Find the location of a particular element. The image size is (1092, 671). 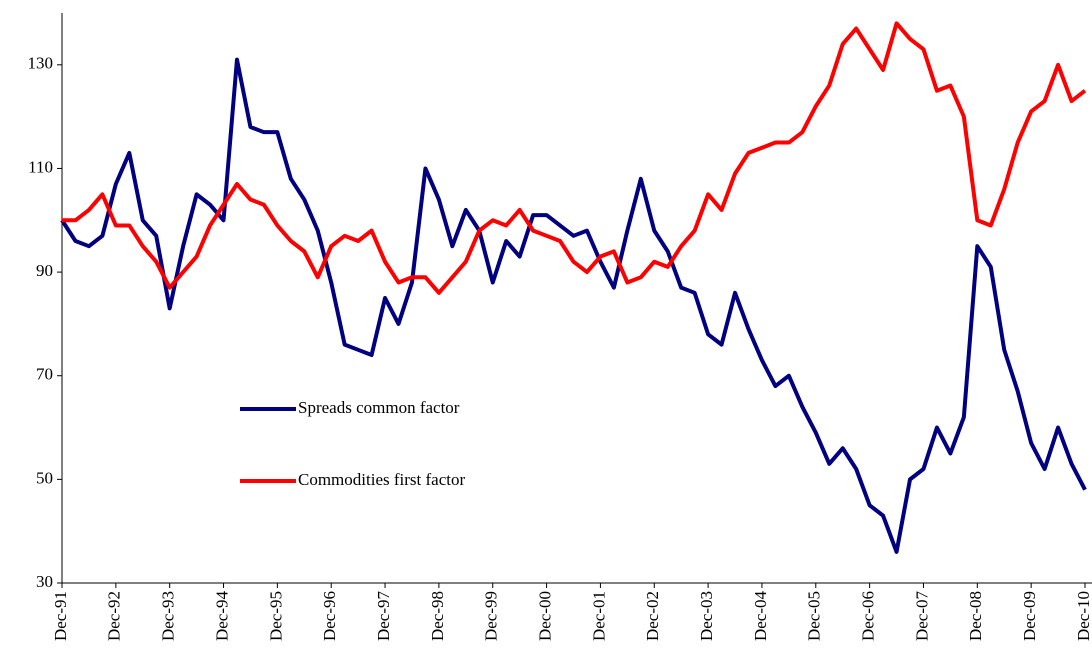

y-tick-label: 70 is located at coordinates (44, 374).